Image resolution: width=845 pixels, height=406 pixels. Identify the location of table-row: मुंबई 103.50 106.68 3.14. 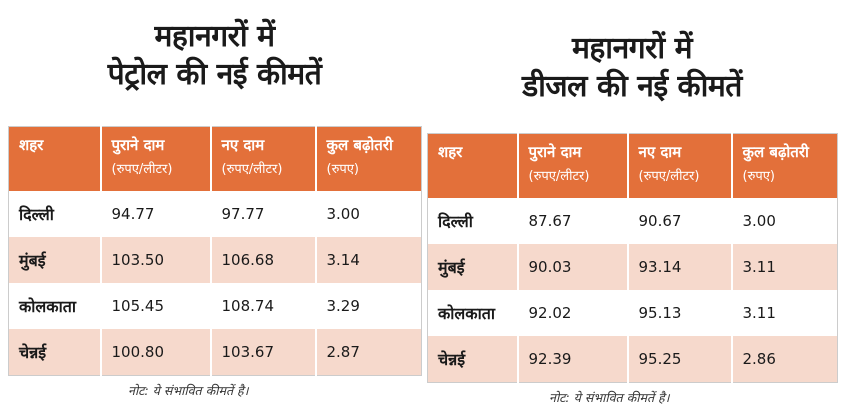
(215, 260).